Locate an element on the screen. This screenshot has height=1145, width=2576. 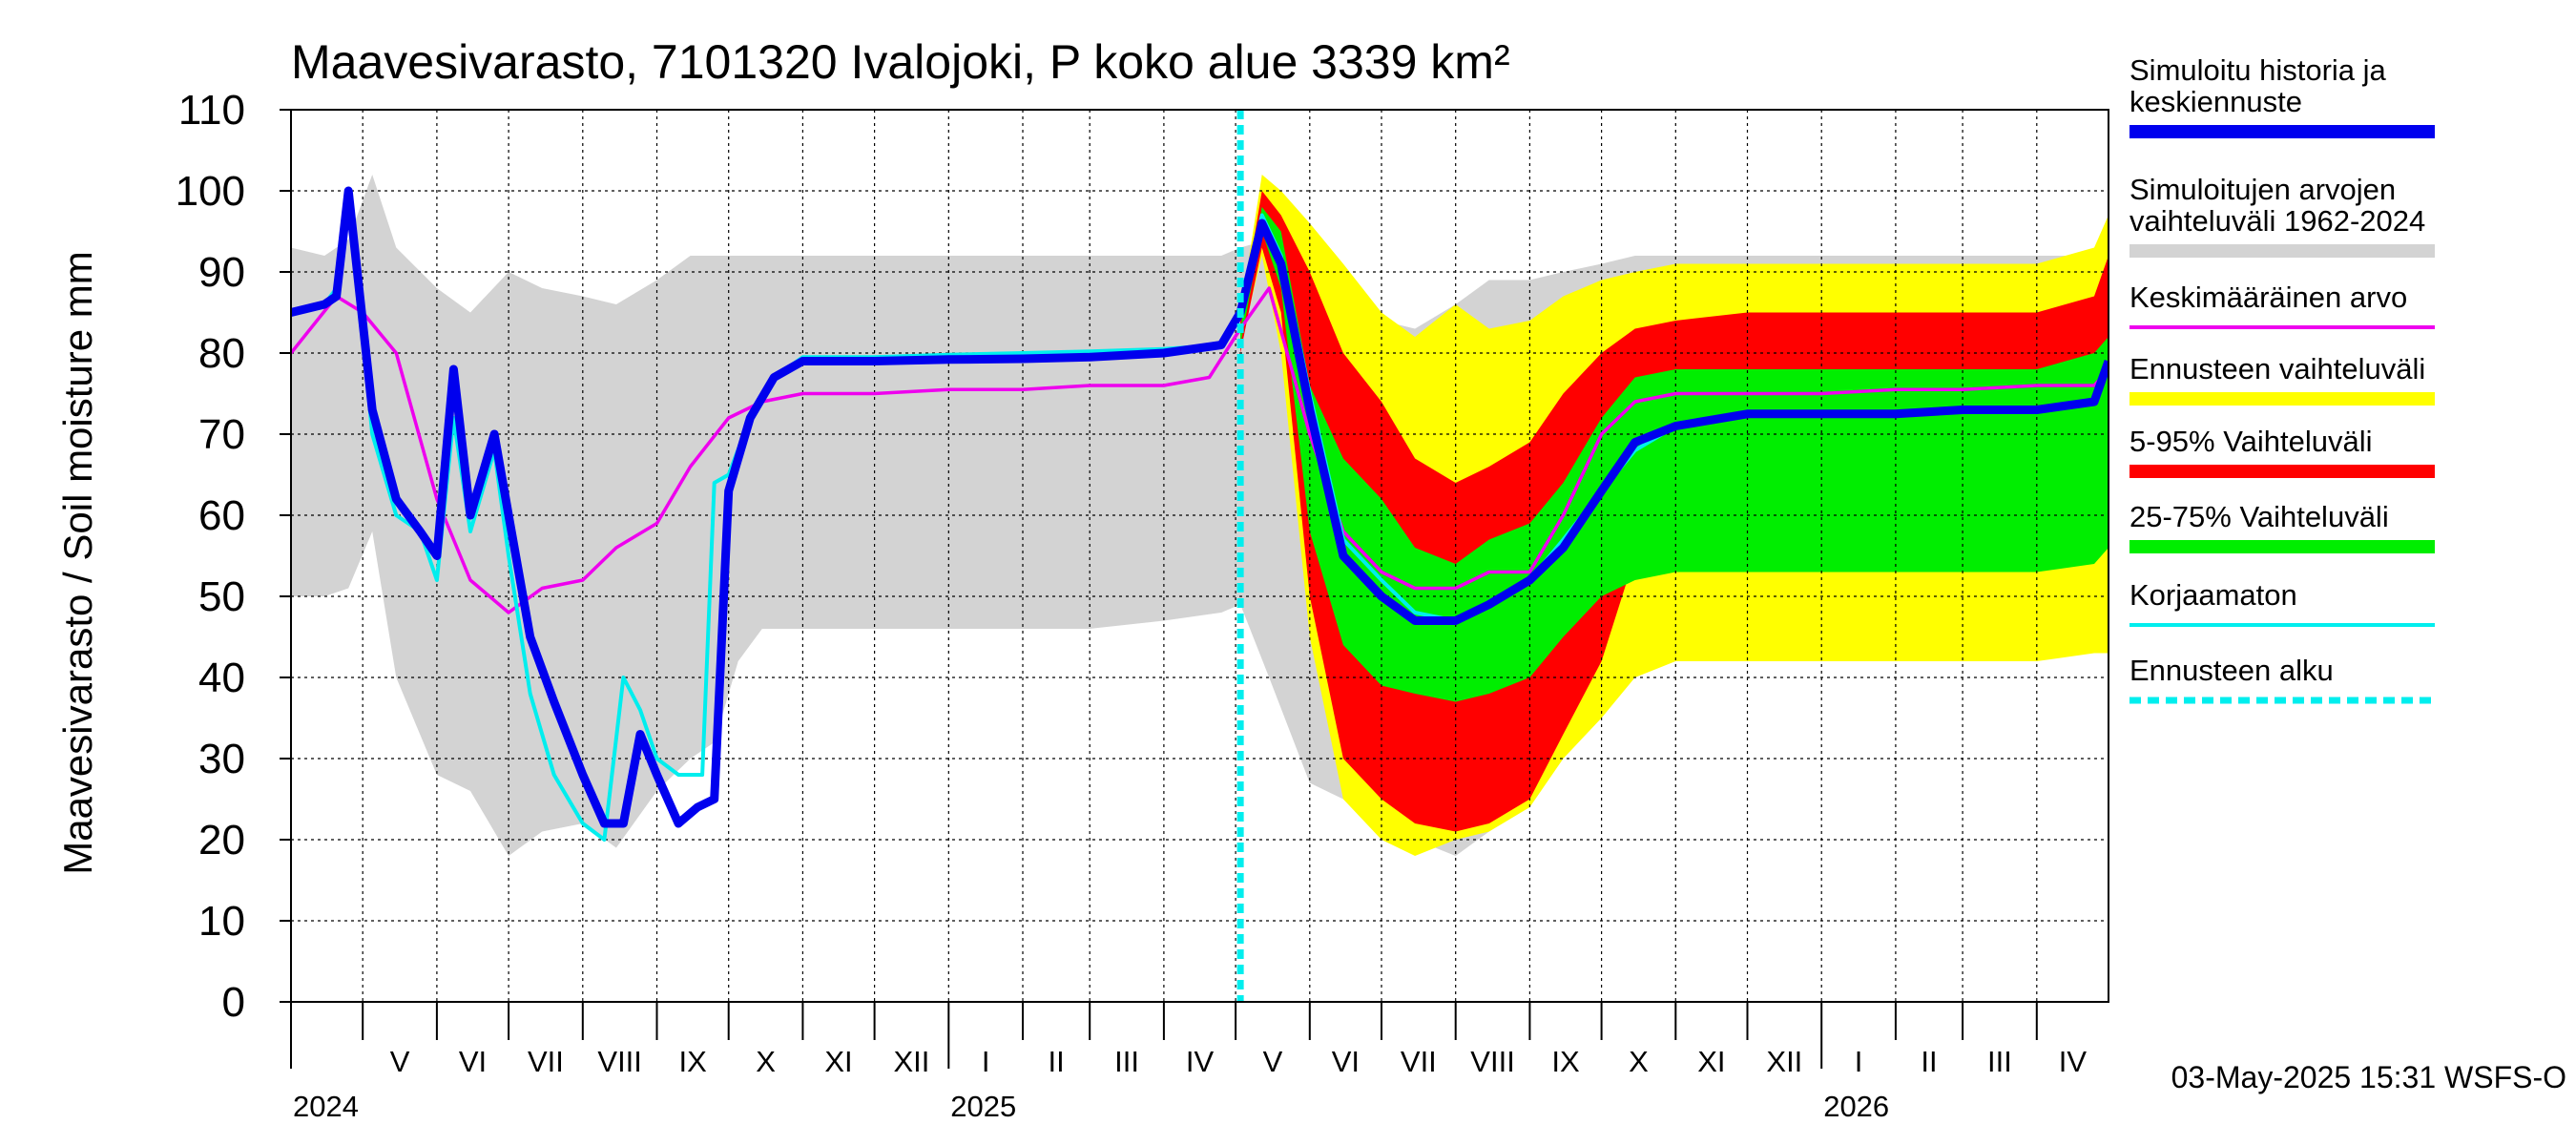
x-month-label-11: IV is located at coordinates (1200, 1061).